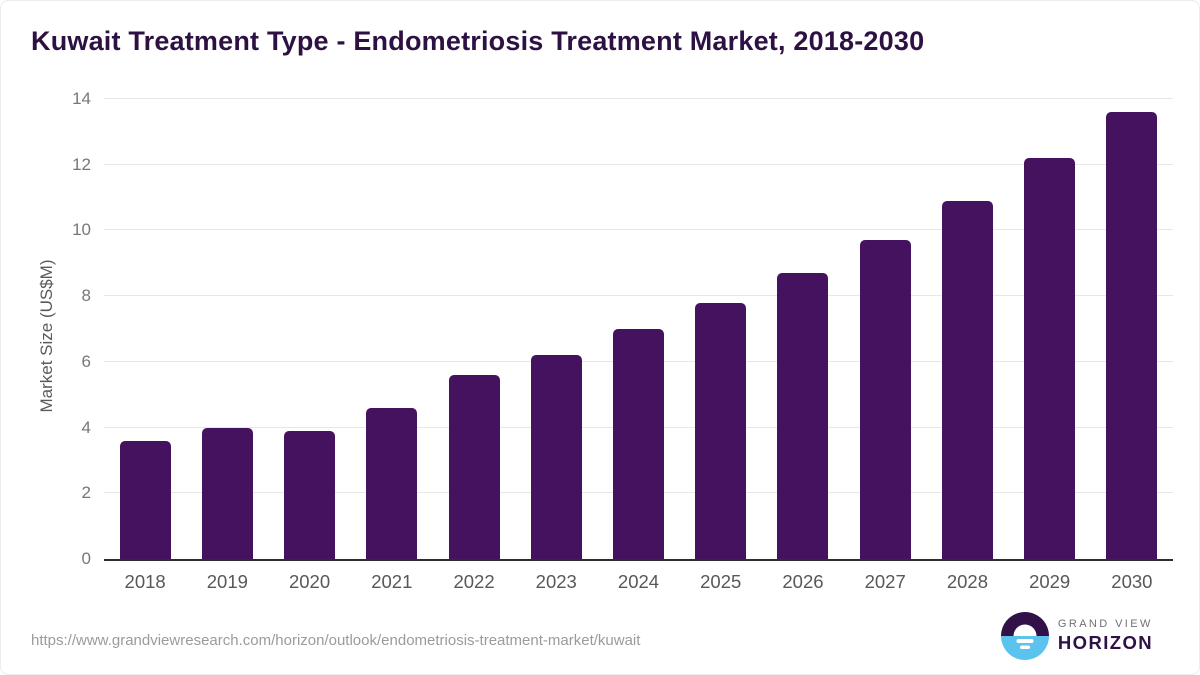 This screenshot has width=1200, height=675. Describe the element at coordinates (721, 581) in the screenshot. I see `x-tick-label-2025: 2025` at that location.